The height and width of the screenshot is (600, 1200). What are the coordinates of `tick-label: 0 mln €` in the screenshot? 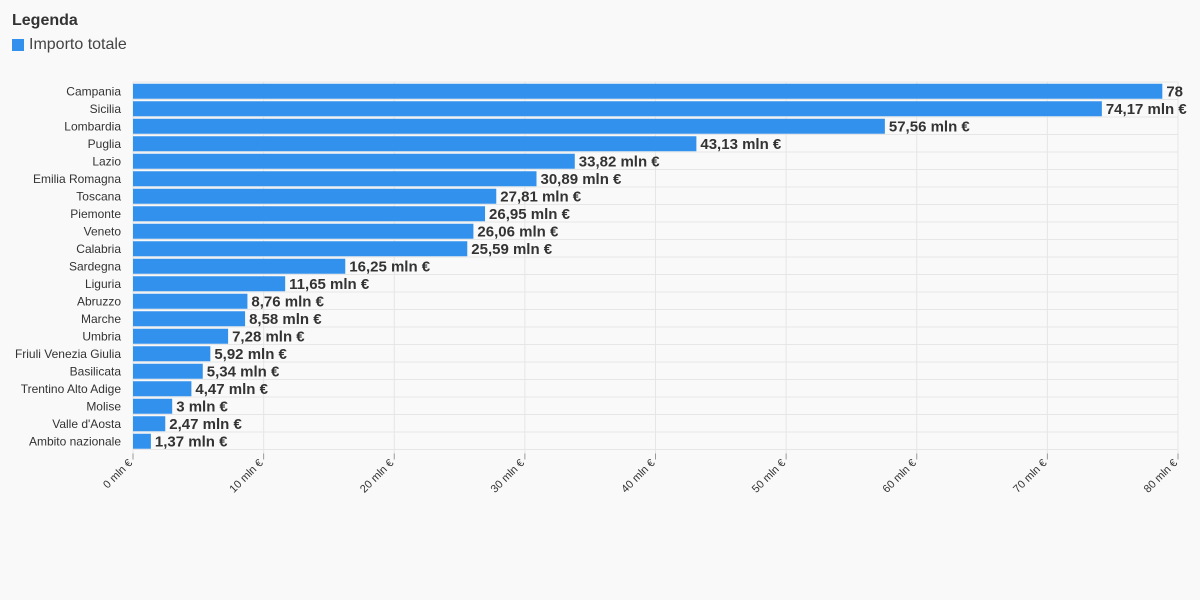 It's located at (118, 474).